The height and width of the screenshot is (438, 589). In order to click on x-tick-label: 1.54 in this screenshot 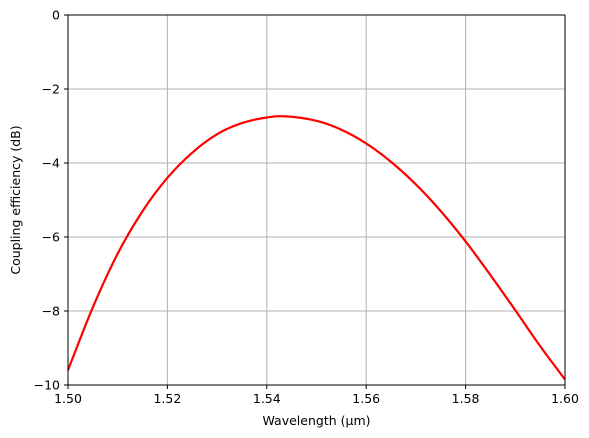, I will do `click(267, 398)`.